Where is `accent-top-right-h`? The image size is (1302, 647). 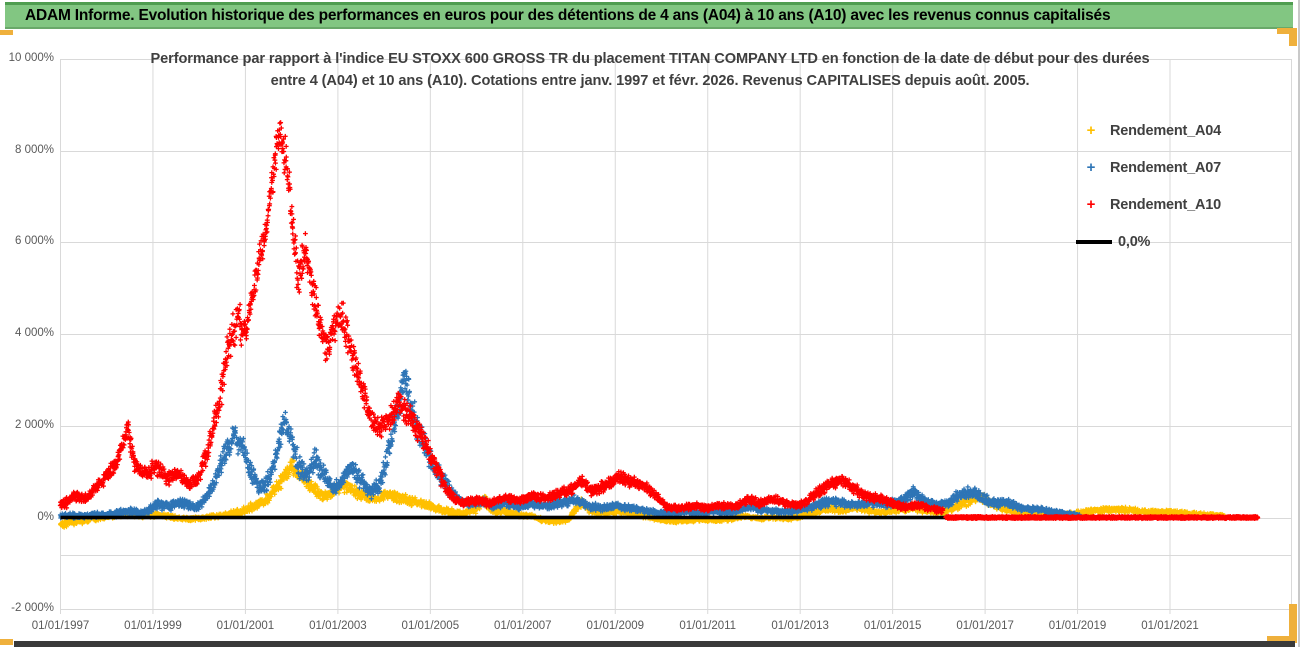
accent-top-right-h is located at coordinates (1287, 31).